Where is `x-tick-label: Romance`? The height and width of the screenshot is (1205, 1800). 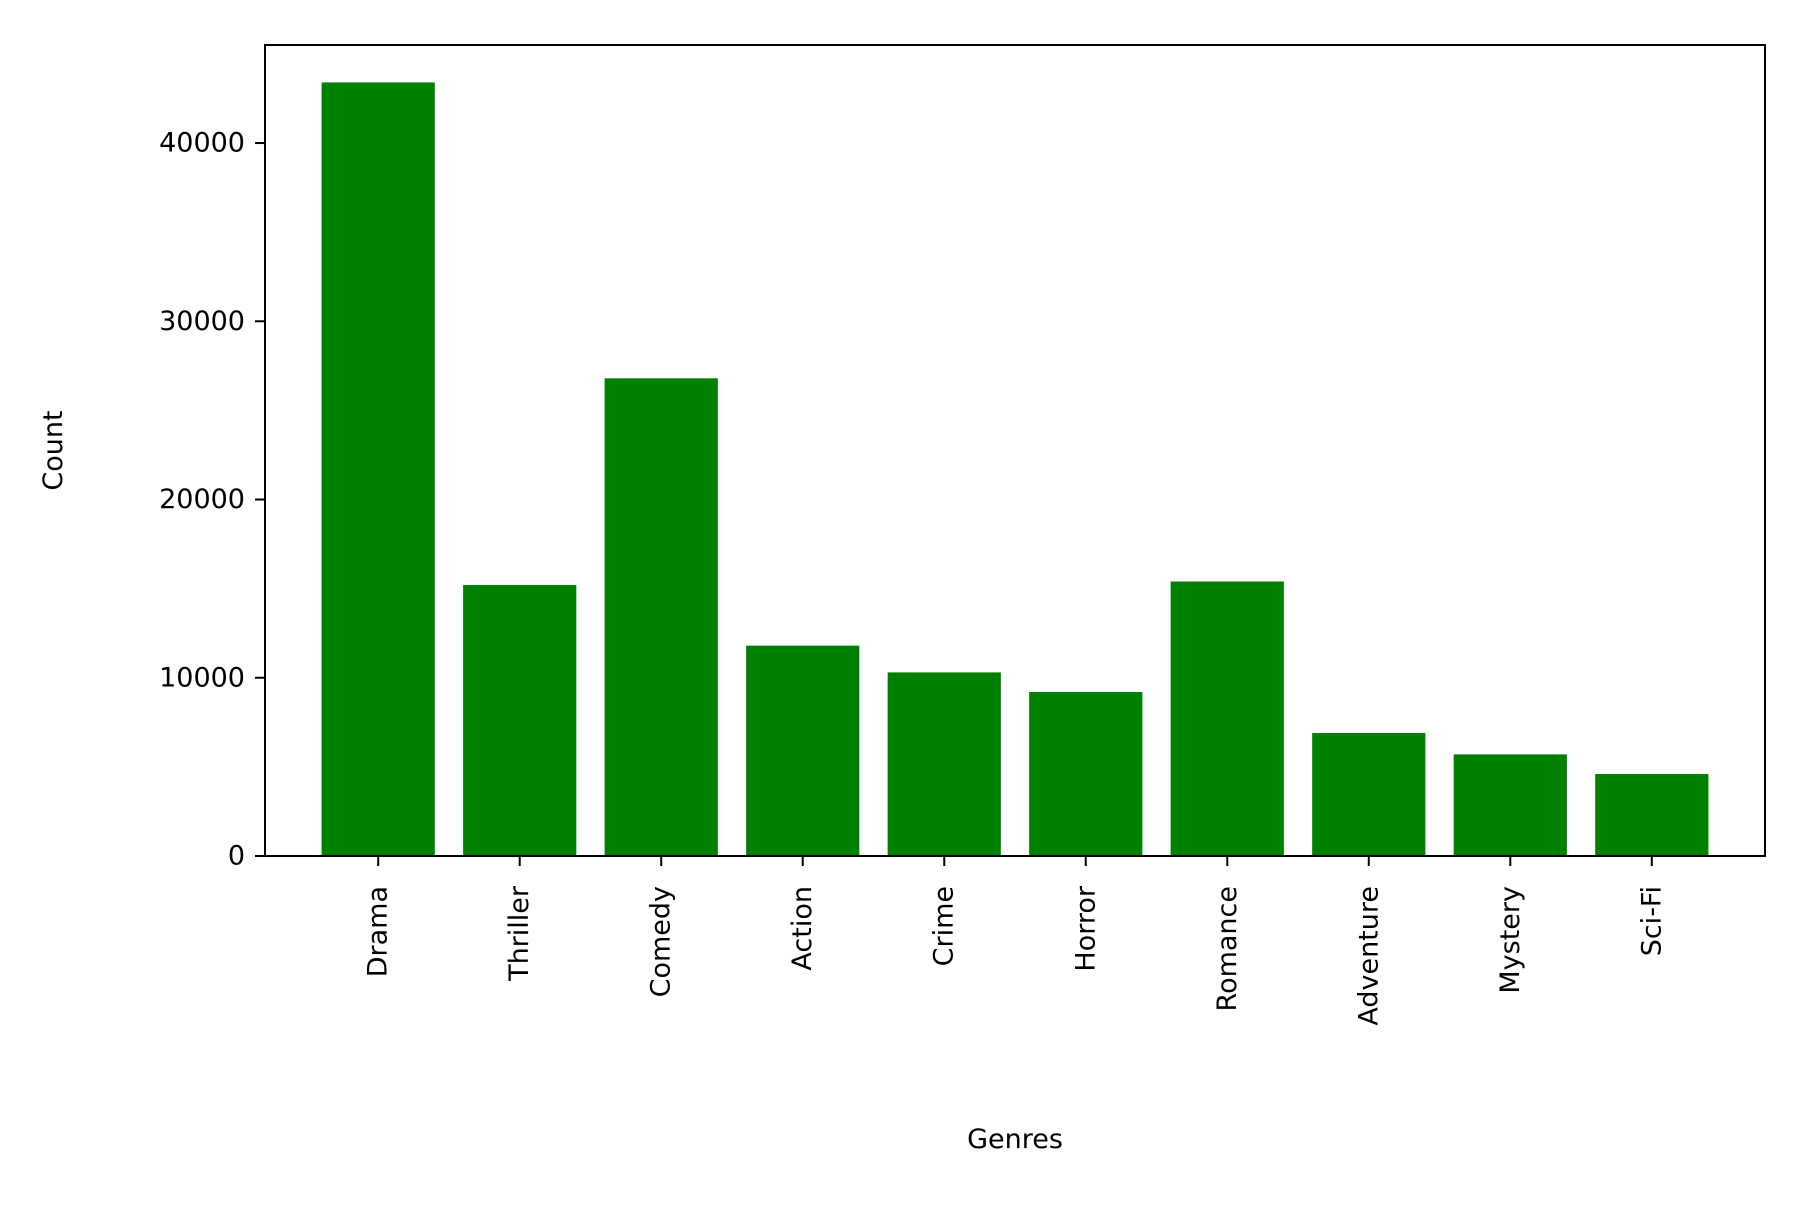 x-tick-label: Romance is located at coordinates (1227, 948).